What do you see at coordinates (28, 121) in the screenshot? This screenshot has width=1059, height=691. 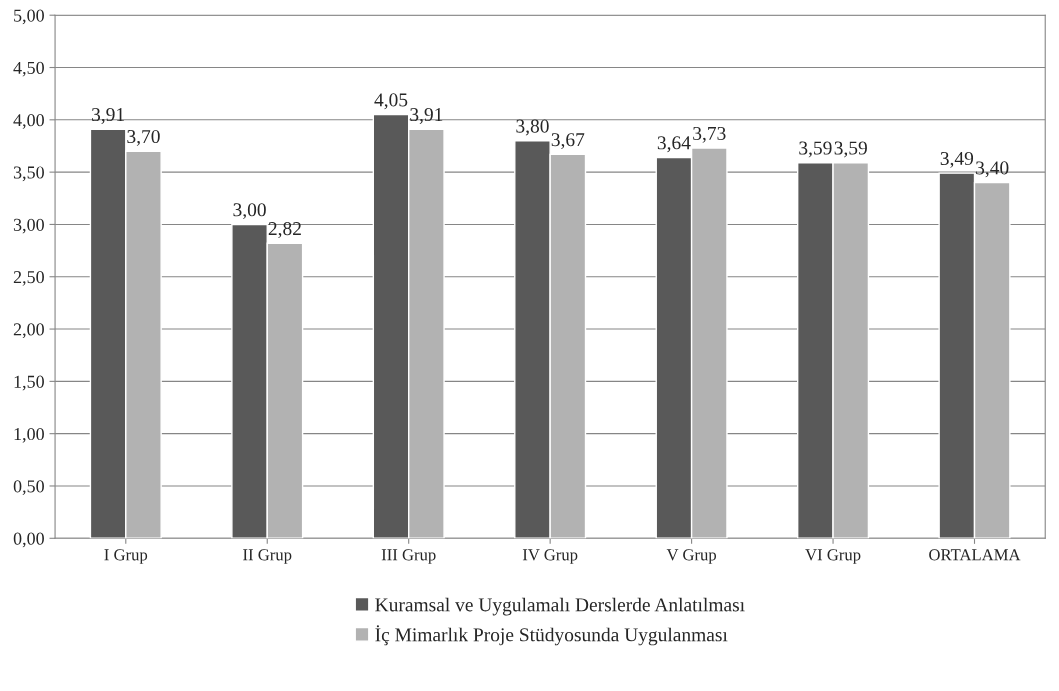 I see `y-tick-label: 4,00` at bounding box center [28, 121].